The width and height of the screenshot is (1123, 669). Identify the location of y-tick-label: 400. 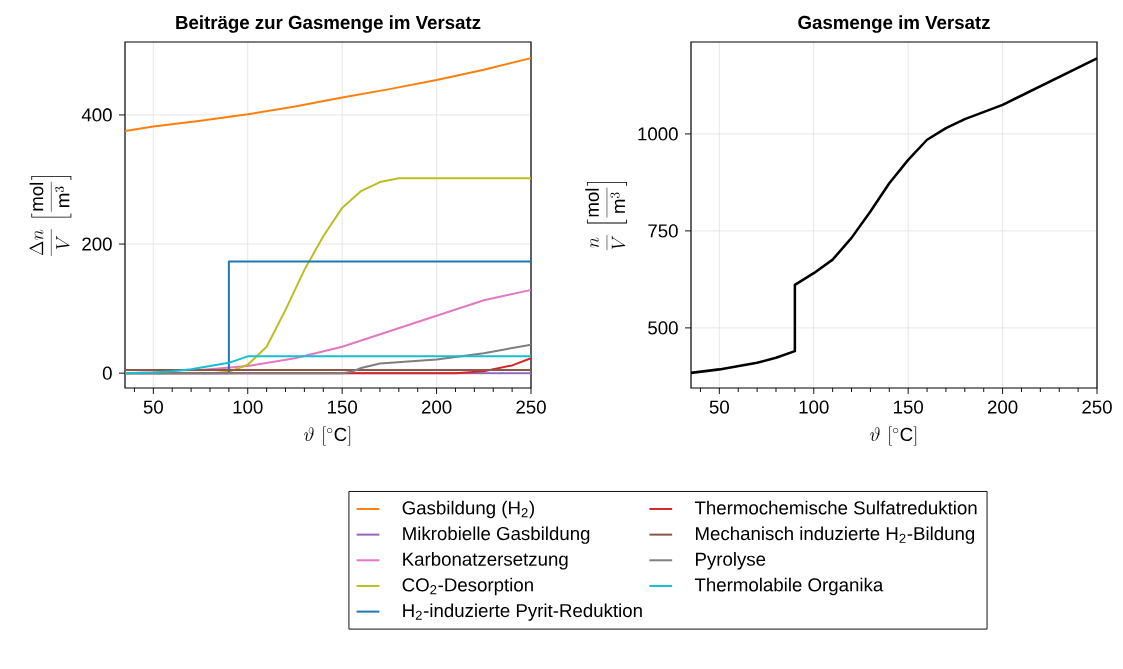
(96, 115).